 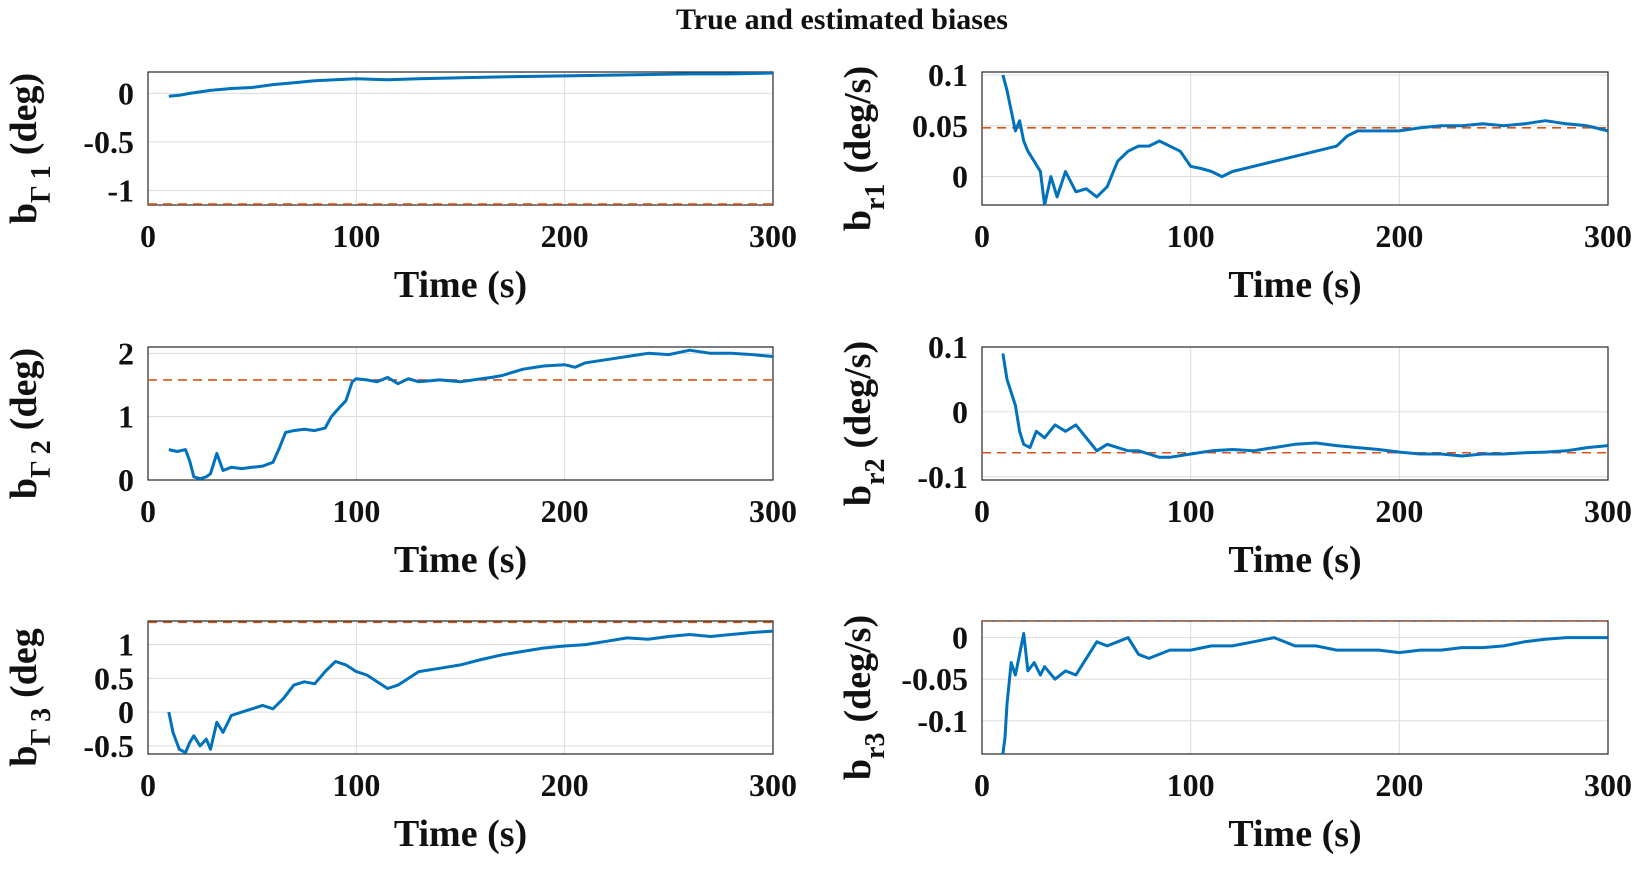 What do you see at coordinates (41, 727) in the screenshot?
I see `y-label-subscript: Γ 3` at bounding box center [41, 727].